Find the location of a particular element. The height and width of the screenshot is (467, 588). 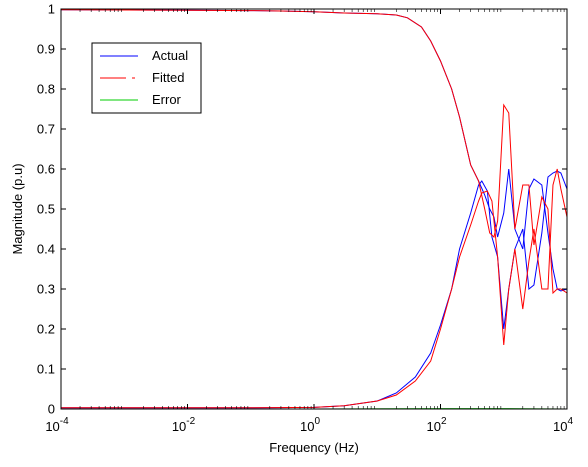

y-tick-label: 0.4 is located at coordinates (46, 249).